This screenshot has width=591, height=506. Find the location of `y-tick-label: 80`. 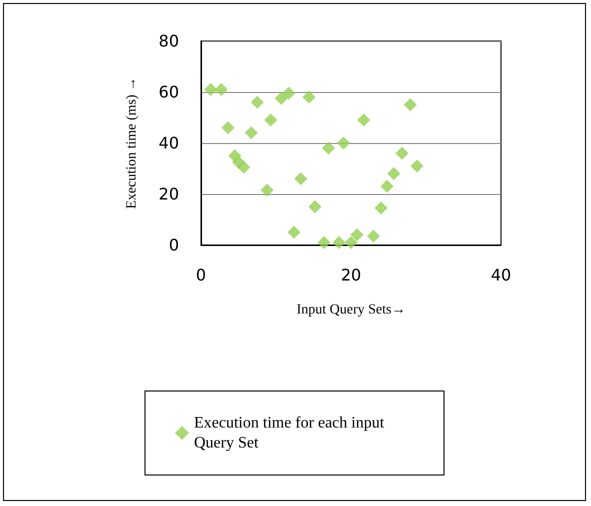

y-tick-label: 80 is located at coordinates (168, 41).